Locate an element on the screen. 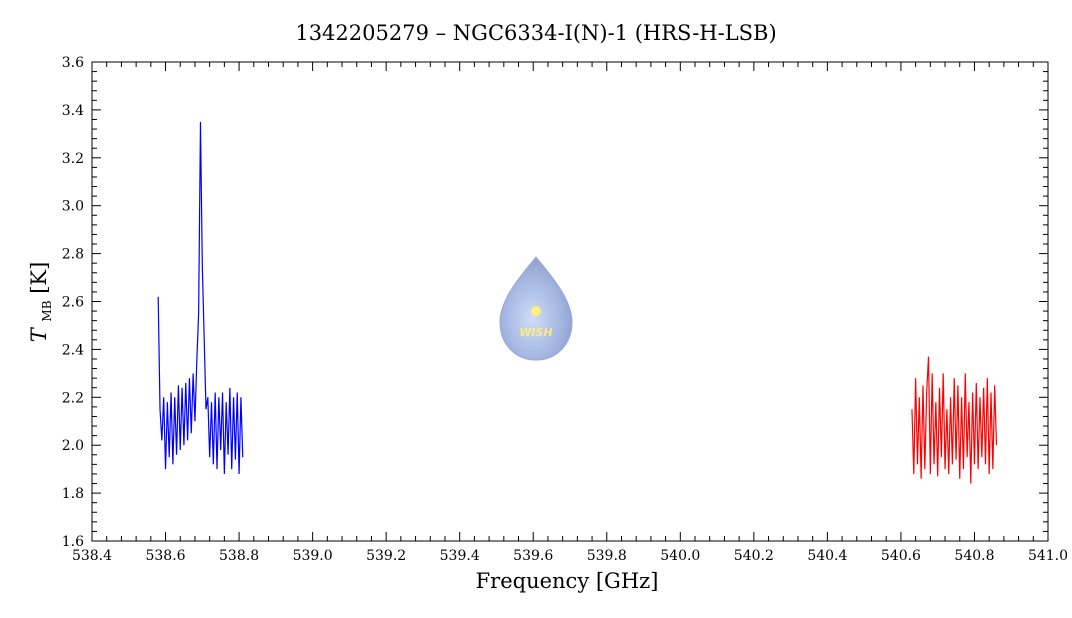  x-tick-label: 540.6 is located at coordinates (901, 556).